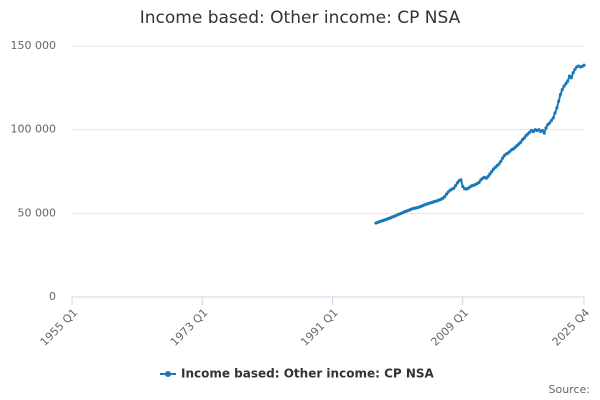 The image size is (600, 400). Describe the element at coordinates (34, 45) in the screenshot. I see `y-tick-label: 150 000` at that location.